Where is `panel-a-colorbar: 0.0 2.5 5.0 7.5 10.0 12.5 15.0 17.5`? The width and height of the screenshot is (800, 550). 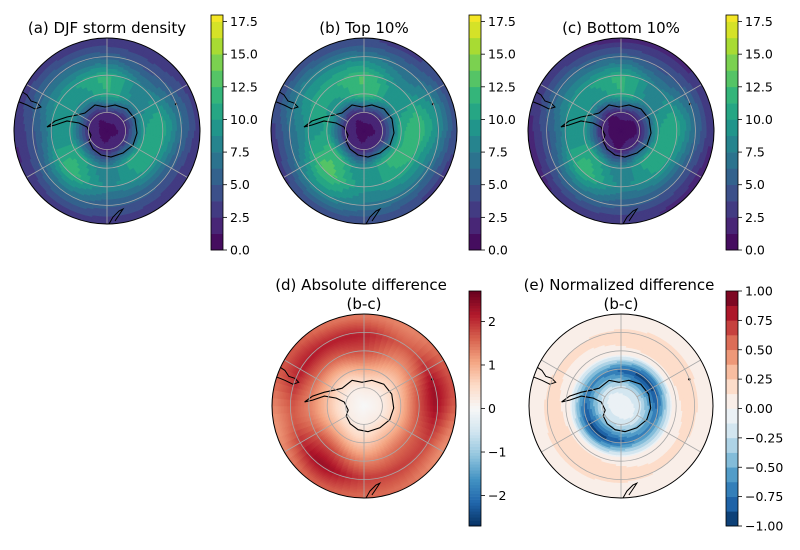
panel-a-colorbar: 0.0 2.5 5.0 7.5 10.0 12.5 15.0 17.5 is located at coordinates (234, 136).